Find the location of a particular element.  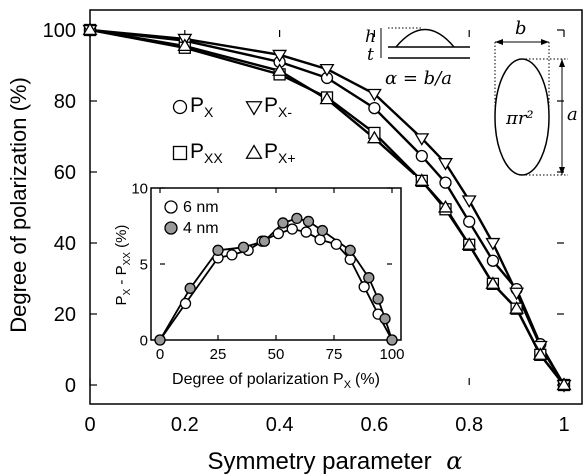

main-y-tick-label: 40 is located at coordinates (65, 244).